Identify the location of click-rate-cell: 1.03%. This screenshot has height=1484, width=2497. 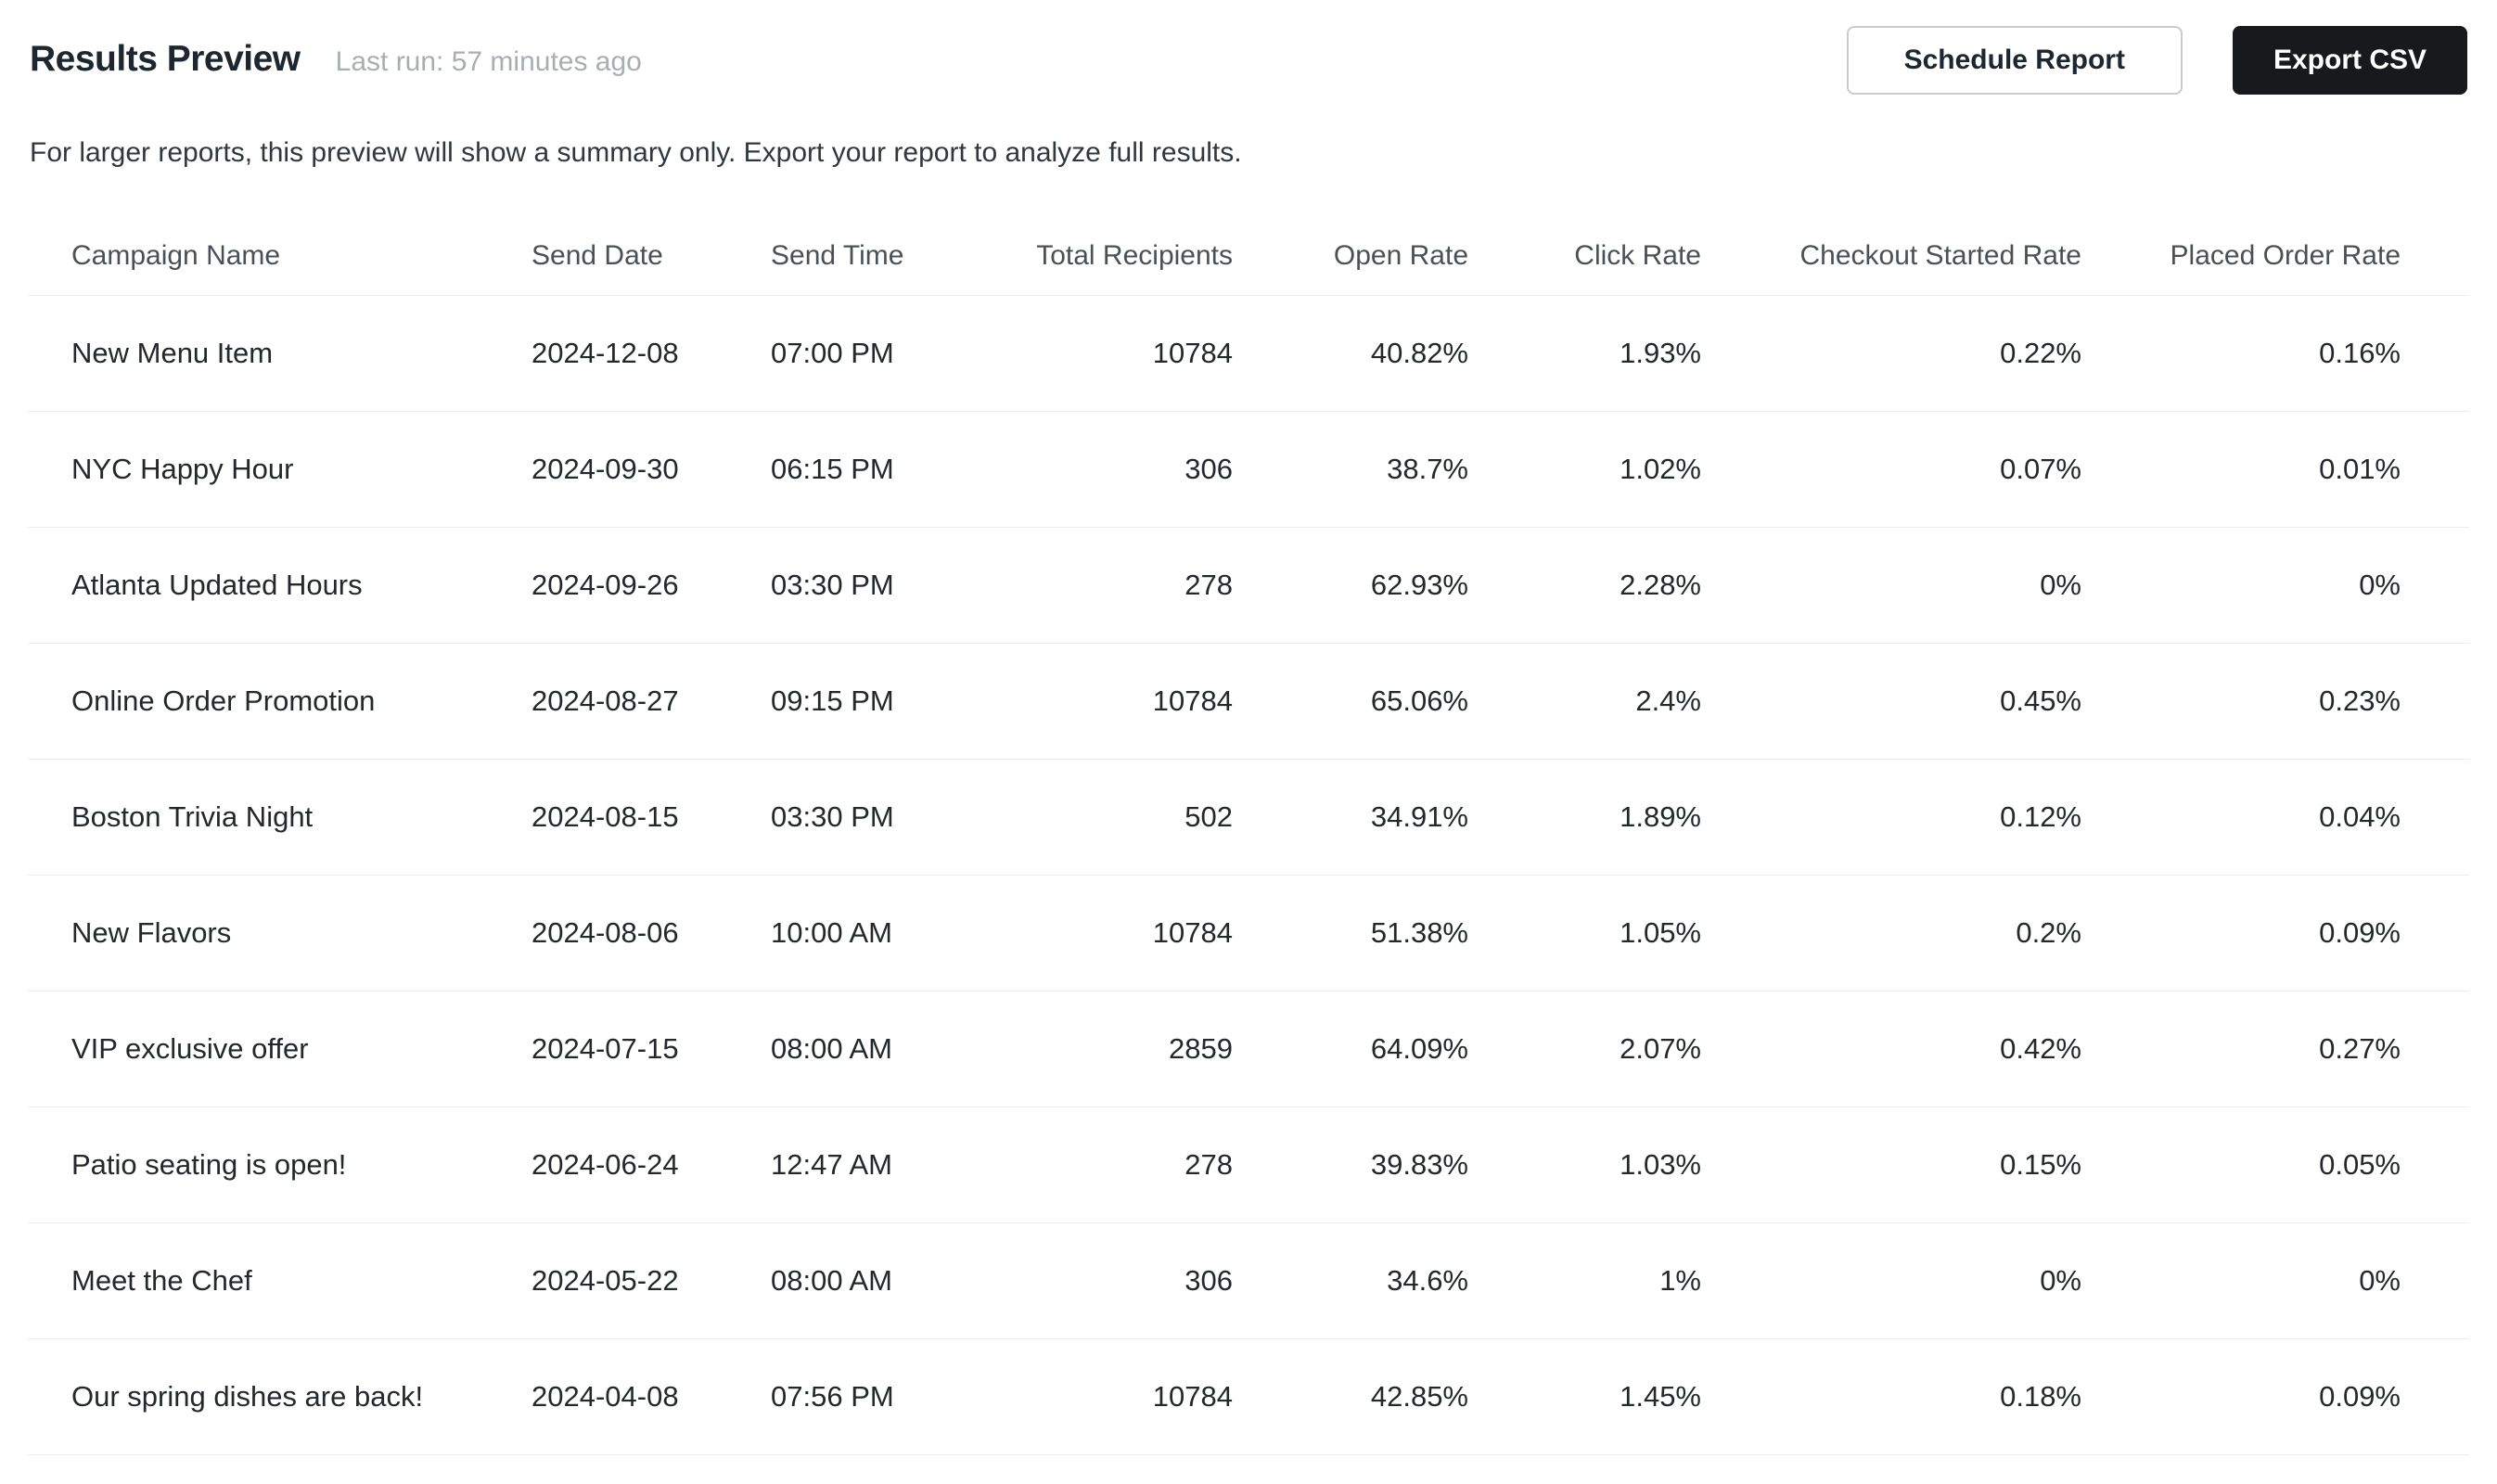
(1584, 1165).